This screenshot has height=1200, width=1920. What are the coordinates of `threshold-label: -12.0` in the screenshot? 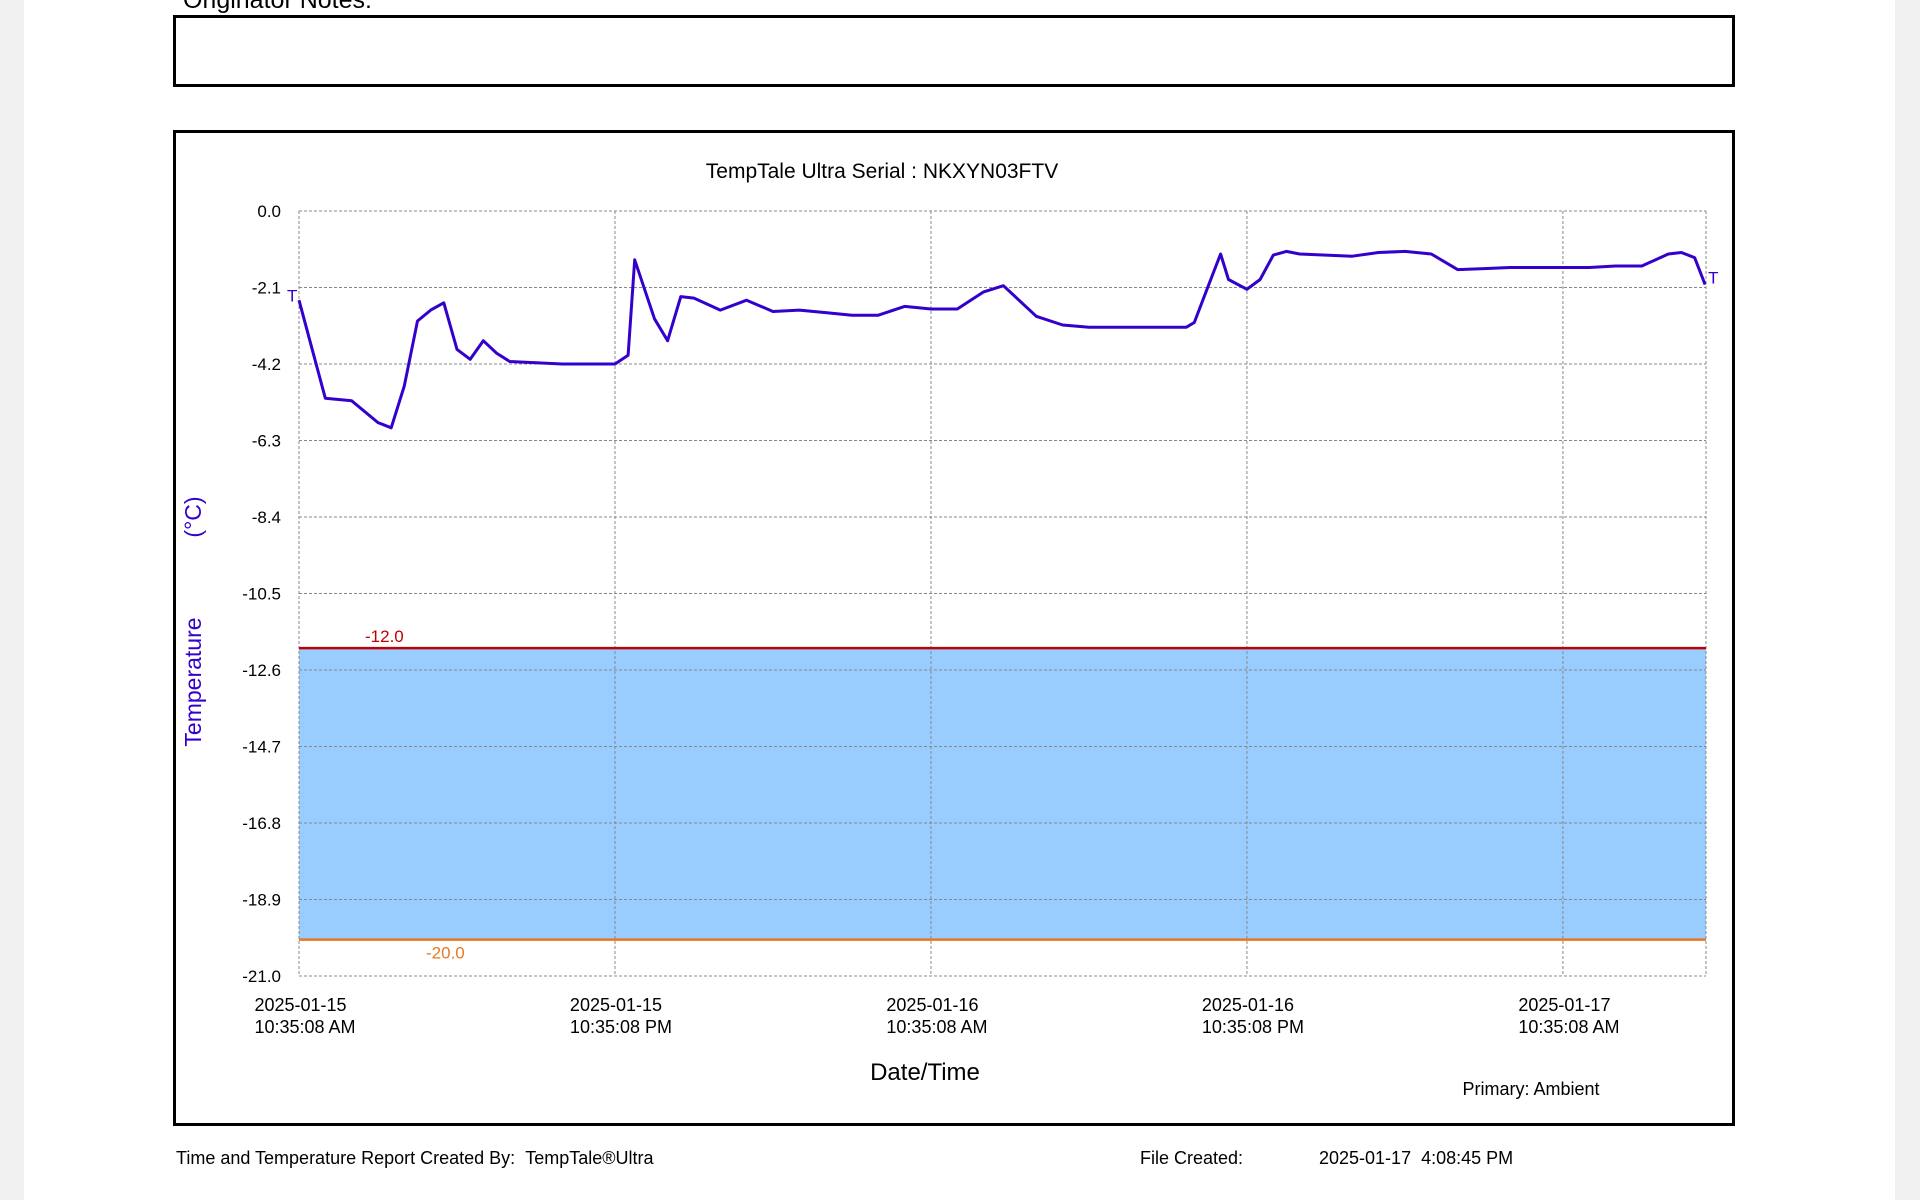 It's located at (384, 636).